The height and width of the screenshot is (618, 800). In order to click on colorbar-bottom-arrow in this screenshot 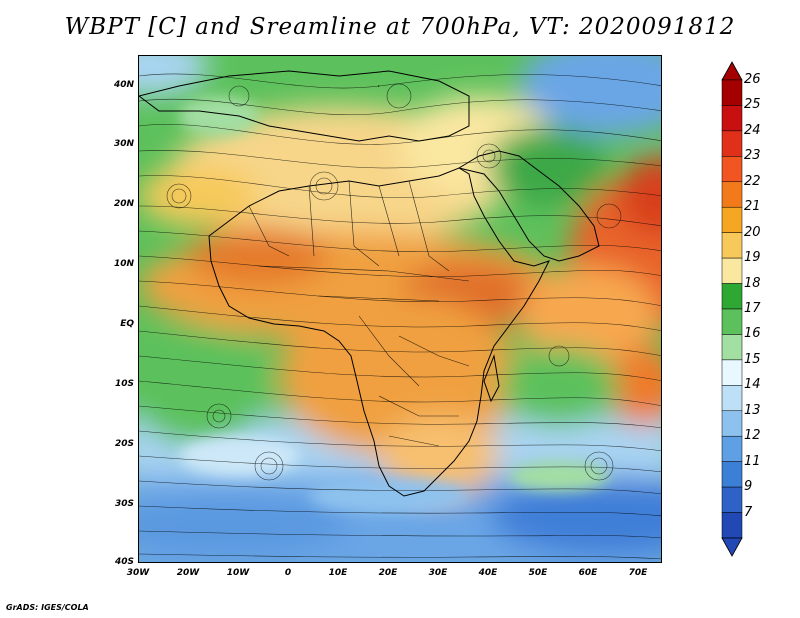, I will do `click(732, 547)`.